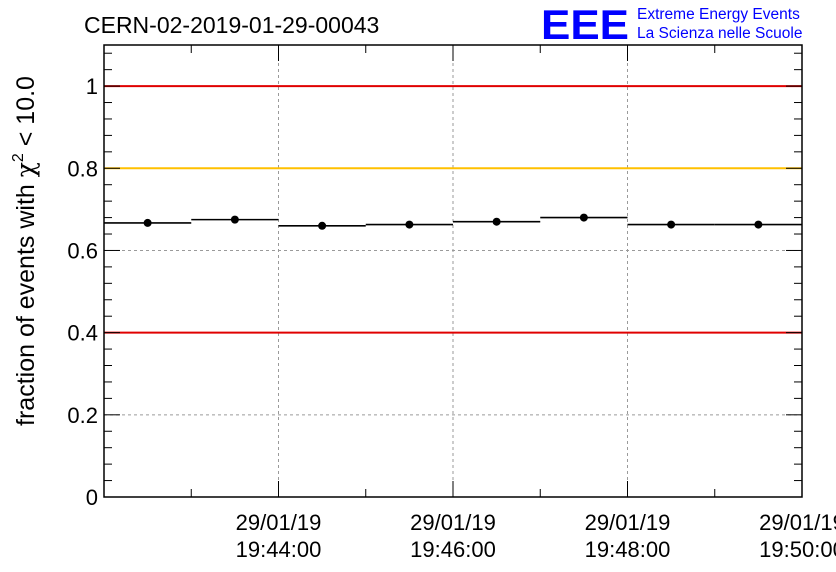 Image resolution: width=836 pixels, height=572 pixels. Describe the element at coordinates (25, 169) in the screenshot. I see `y-axis-label-symbol: χ` at that location.